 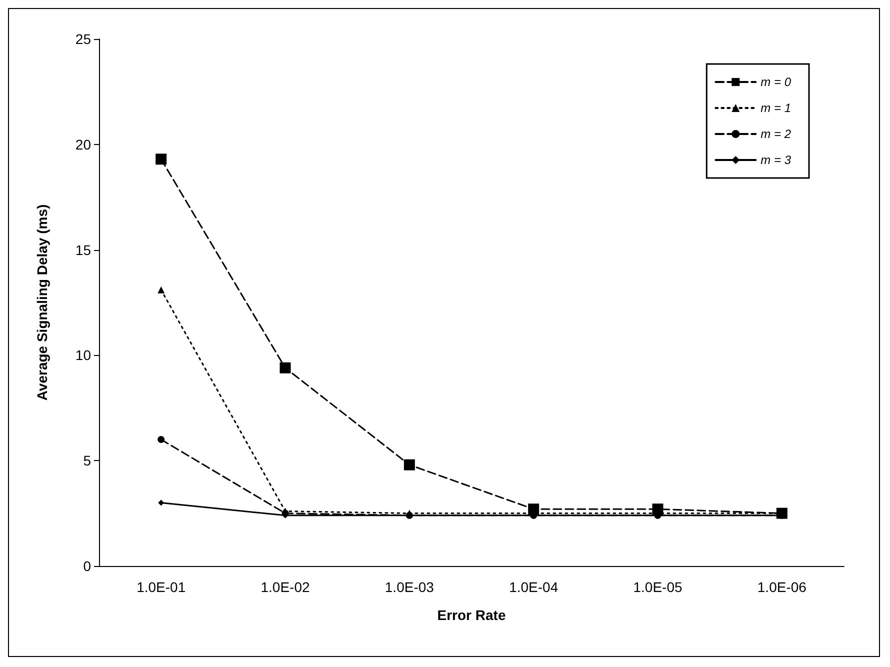 I want to click on legend-label: m = 2, so click(x=776, y=134).